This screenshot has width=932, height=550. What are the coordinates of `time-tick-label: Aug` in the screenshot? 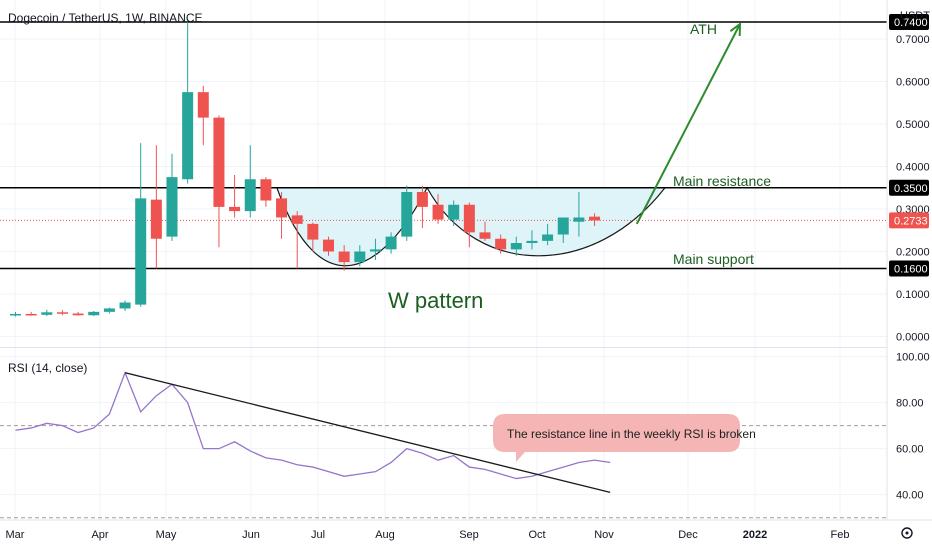 It's located at (385, 535).